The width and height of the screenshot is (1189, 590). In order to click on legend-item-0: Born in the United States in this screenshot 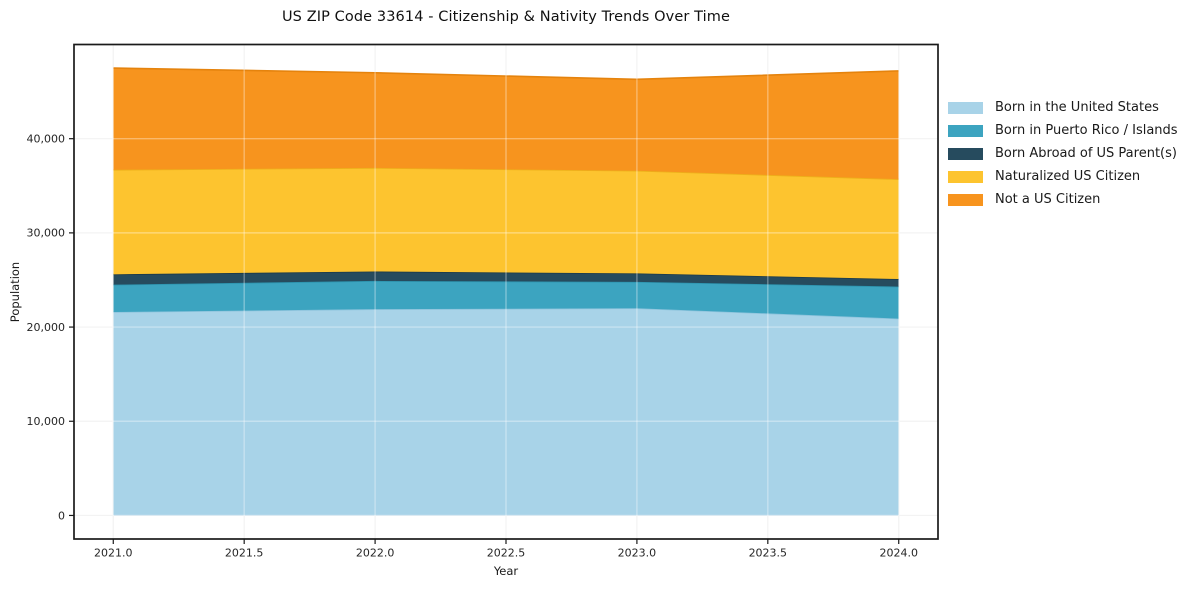, I will do `click(1063, 107)`.